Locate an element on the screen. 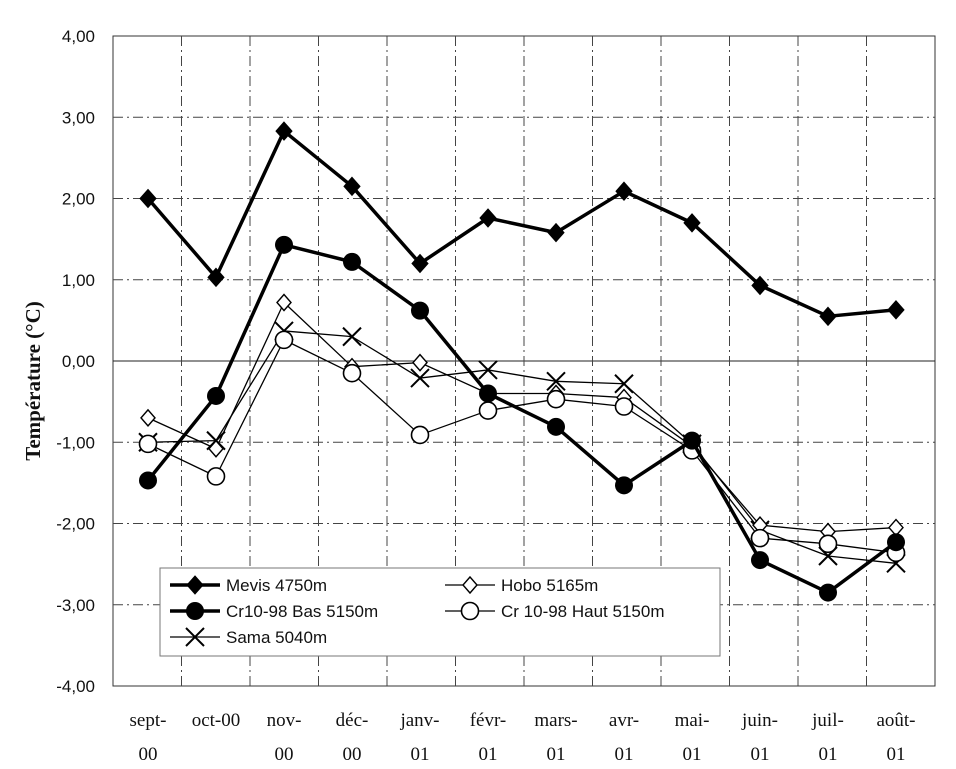  x-tick-label: nov- is located at coordinates (284, 720).